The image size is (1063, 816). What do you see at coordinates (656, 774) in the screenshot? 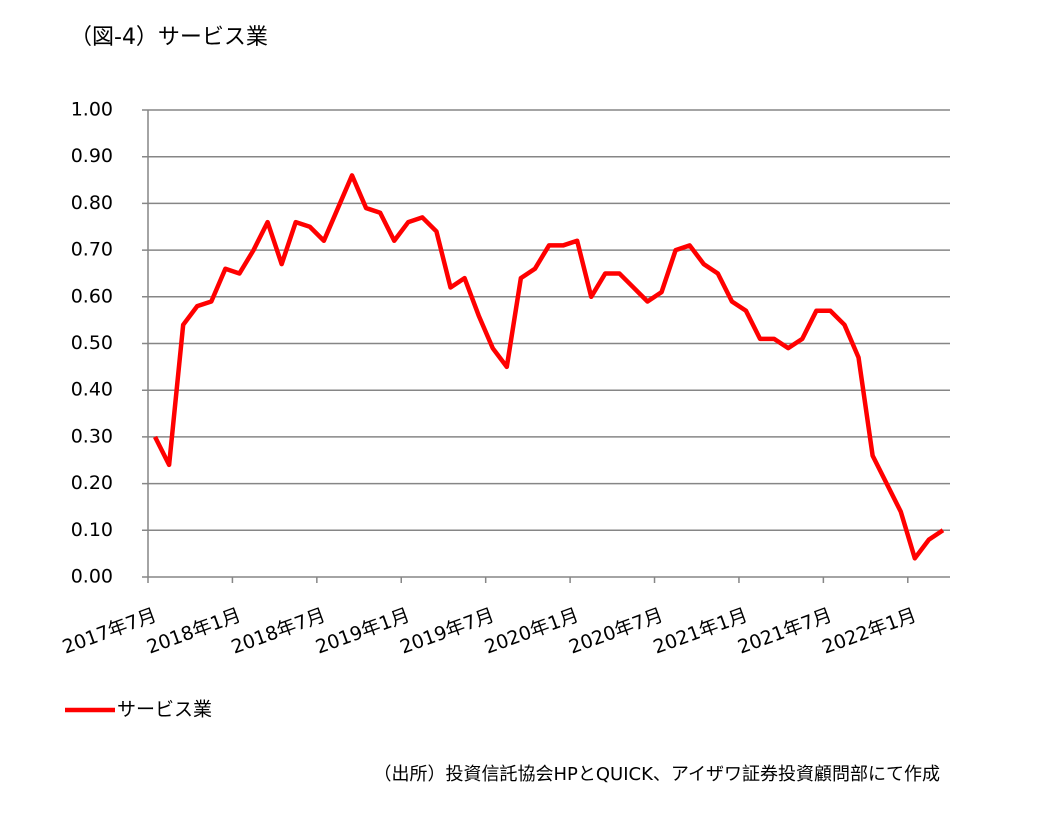
I see `source-note: （出所）投資信託協会HPとQUICK、アイザワ証券投資顧問部にて作成` at bounding box center [656, 774].